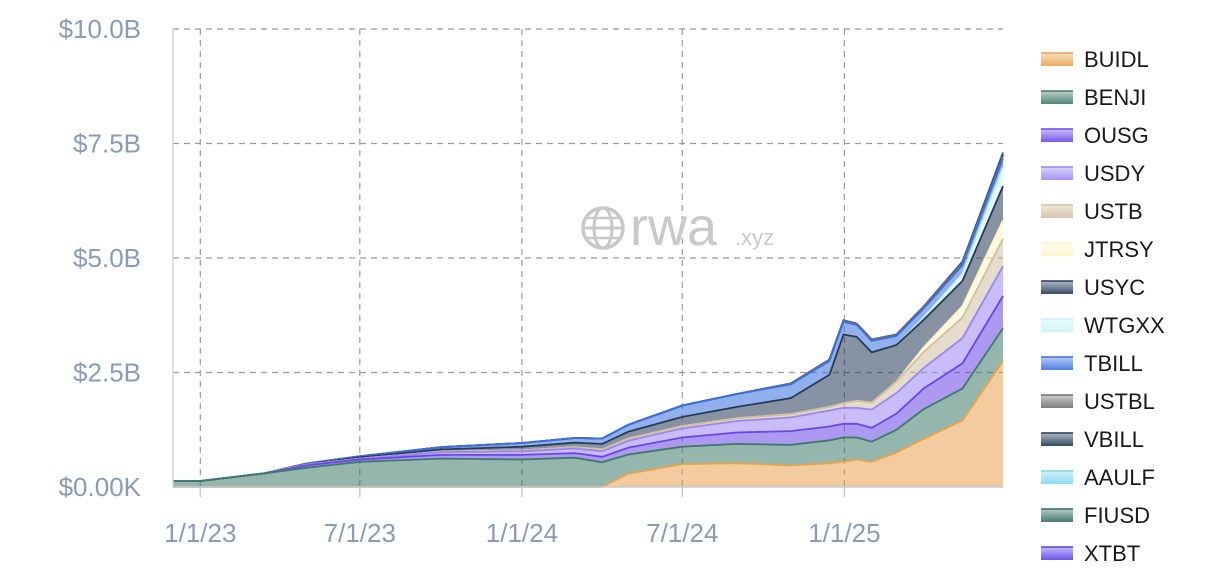 Image resolution: width=1222 pixels, height=576 pixels. What do you see at coordinates (522, 533) in the screenshot?
I see `x-tick-label: 1/1/24` at bounding box center [522, 533].